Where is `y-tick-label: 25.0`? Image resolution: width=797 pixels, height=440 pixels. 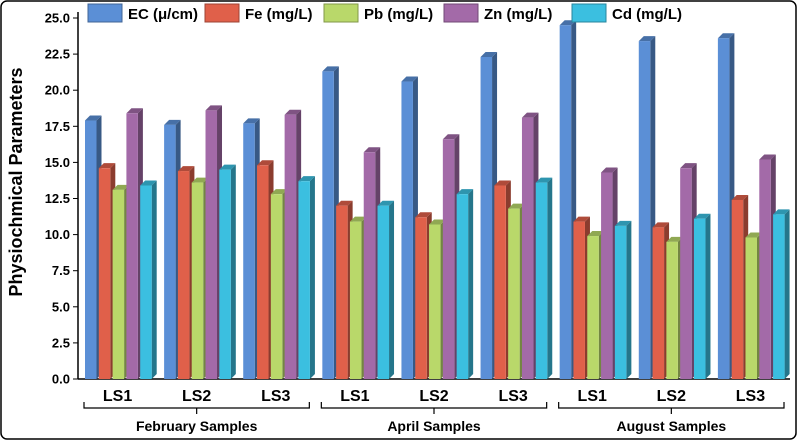
y-tick-label: 25.0 is located at coordinates (57, 18).